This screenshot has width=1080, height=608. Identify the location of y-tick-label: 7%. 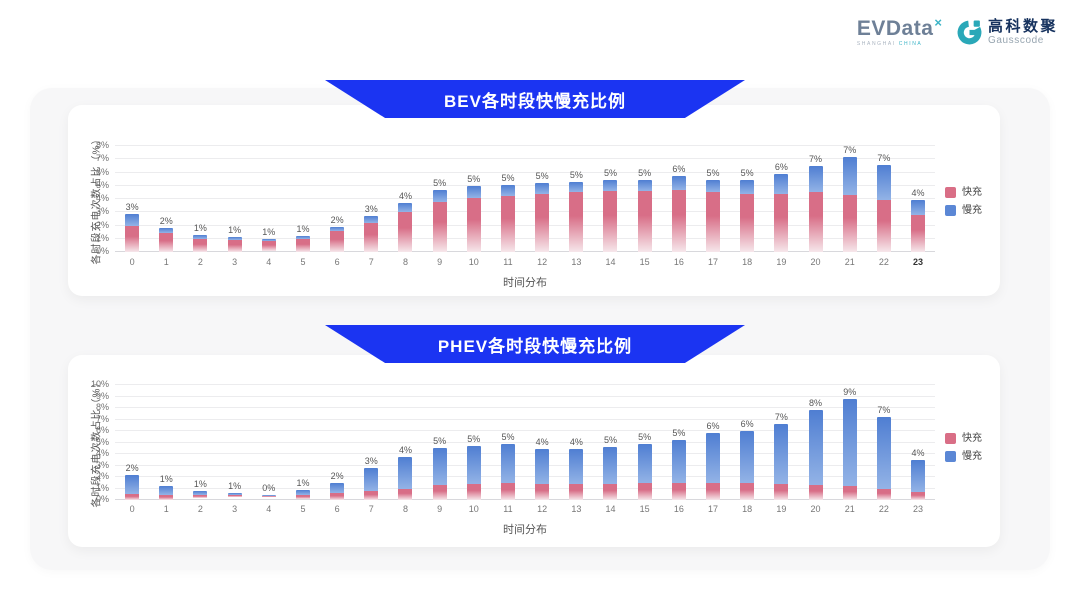
(102, 418).